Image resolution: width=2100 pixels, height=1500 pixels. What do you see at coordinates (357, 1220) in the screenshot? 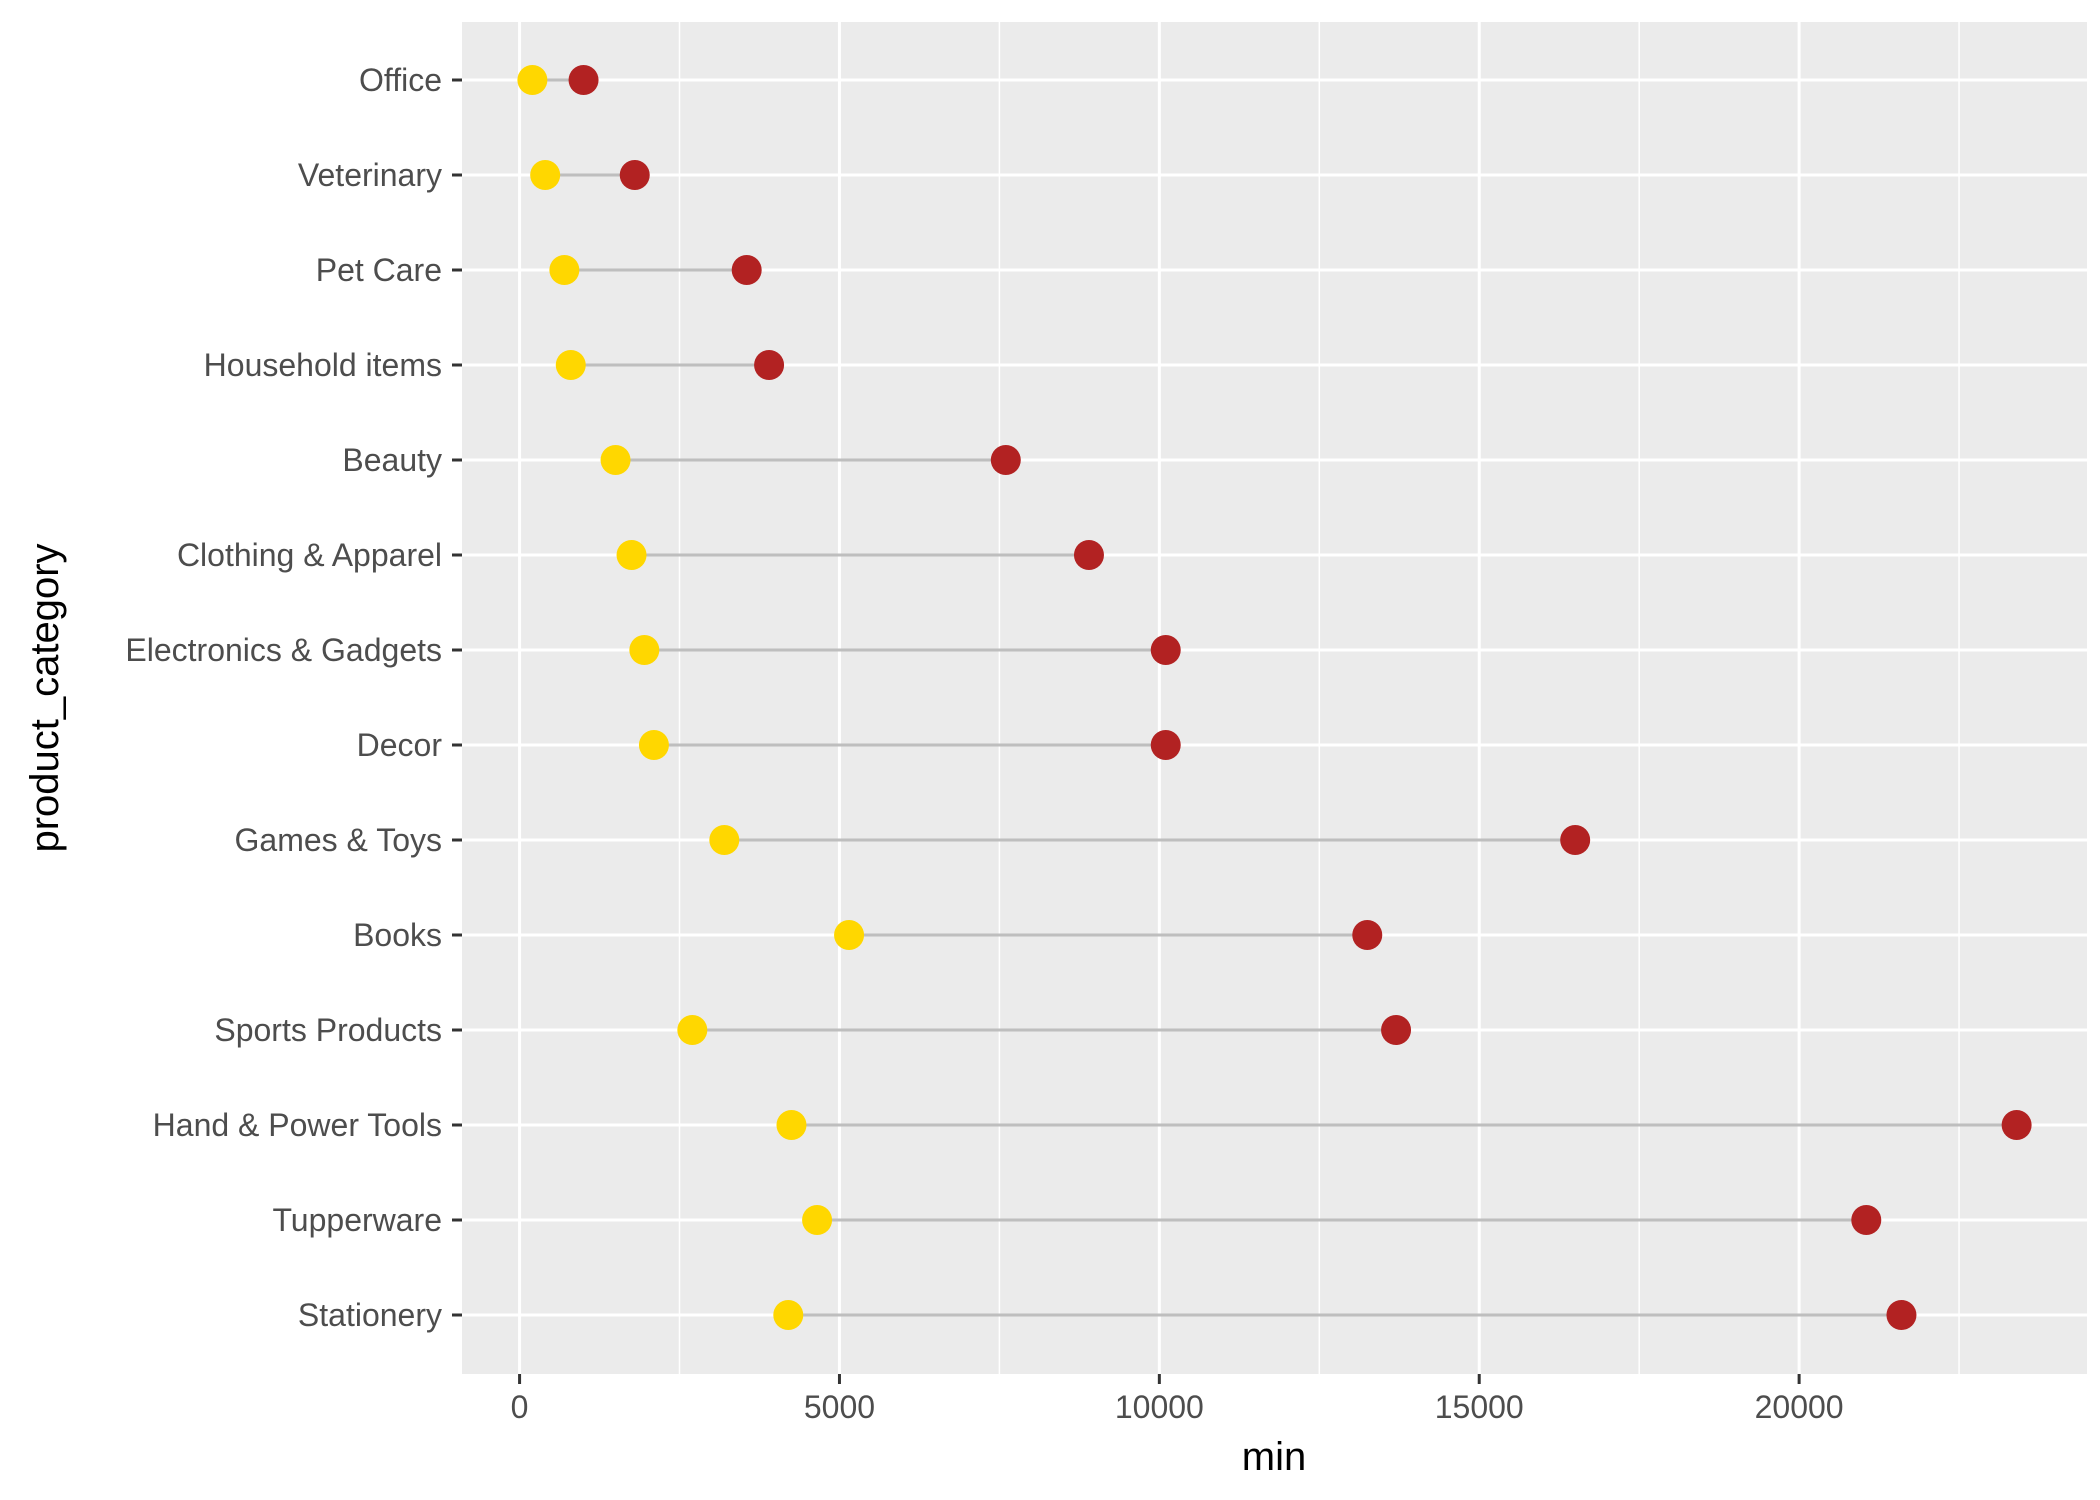
I see `y-tick-label: Tupperware` at bounding box center [357, 1220].